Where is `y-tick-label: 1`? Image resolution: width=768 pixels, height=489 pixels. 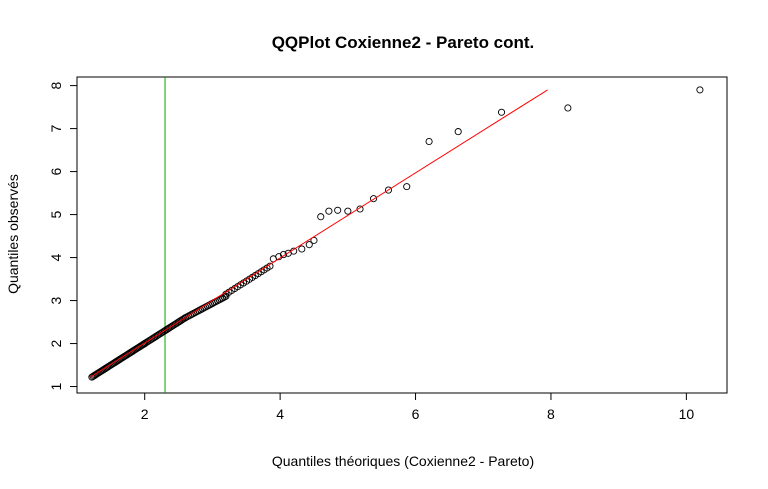
y-tick-label: 1 is located at coordinates (56, 386).